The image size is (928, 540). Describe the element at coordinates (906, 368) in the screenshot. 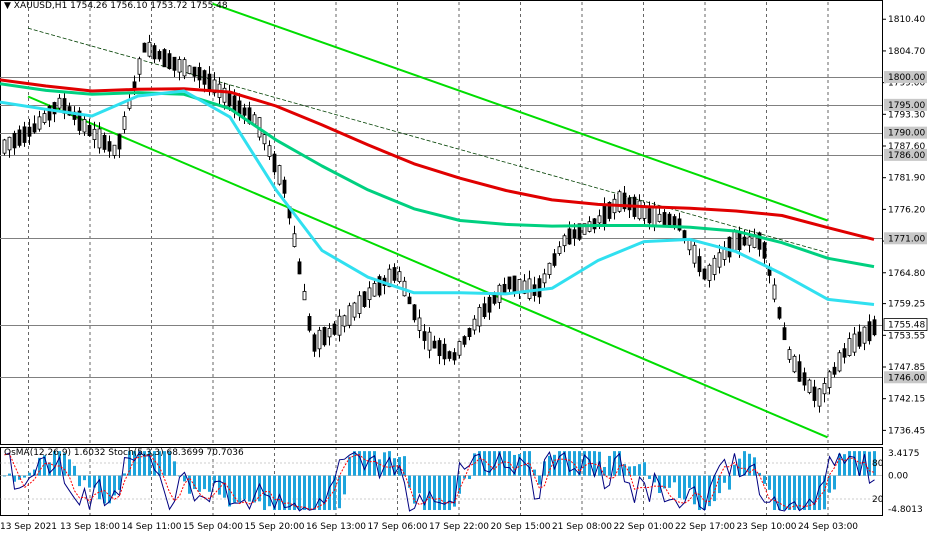

I see `price-axis-label: 1747.85` at that location.